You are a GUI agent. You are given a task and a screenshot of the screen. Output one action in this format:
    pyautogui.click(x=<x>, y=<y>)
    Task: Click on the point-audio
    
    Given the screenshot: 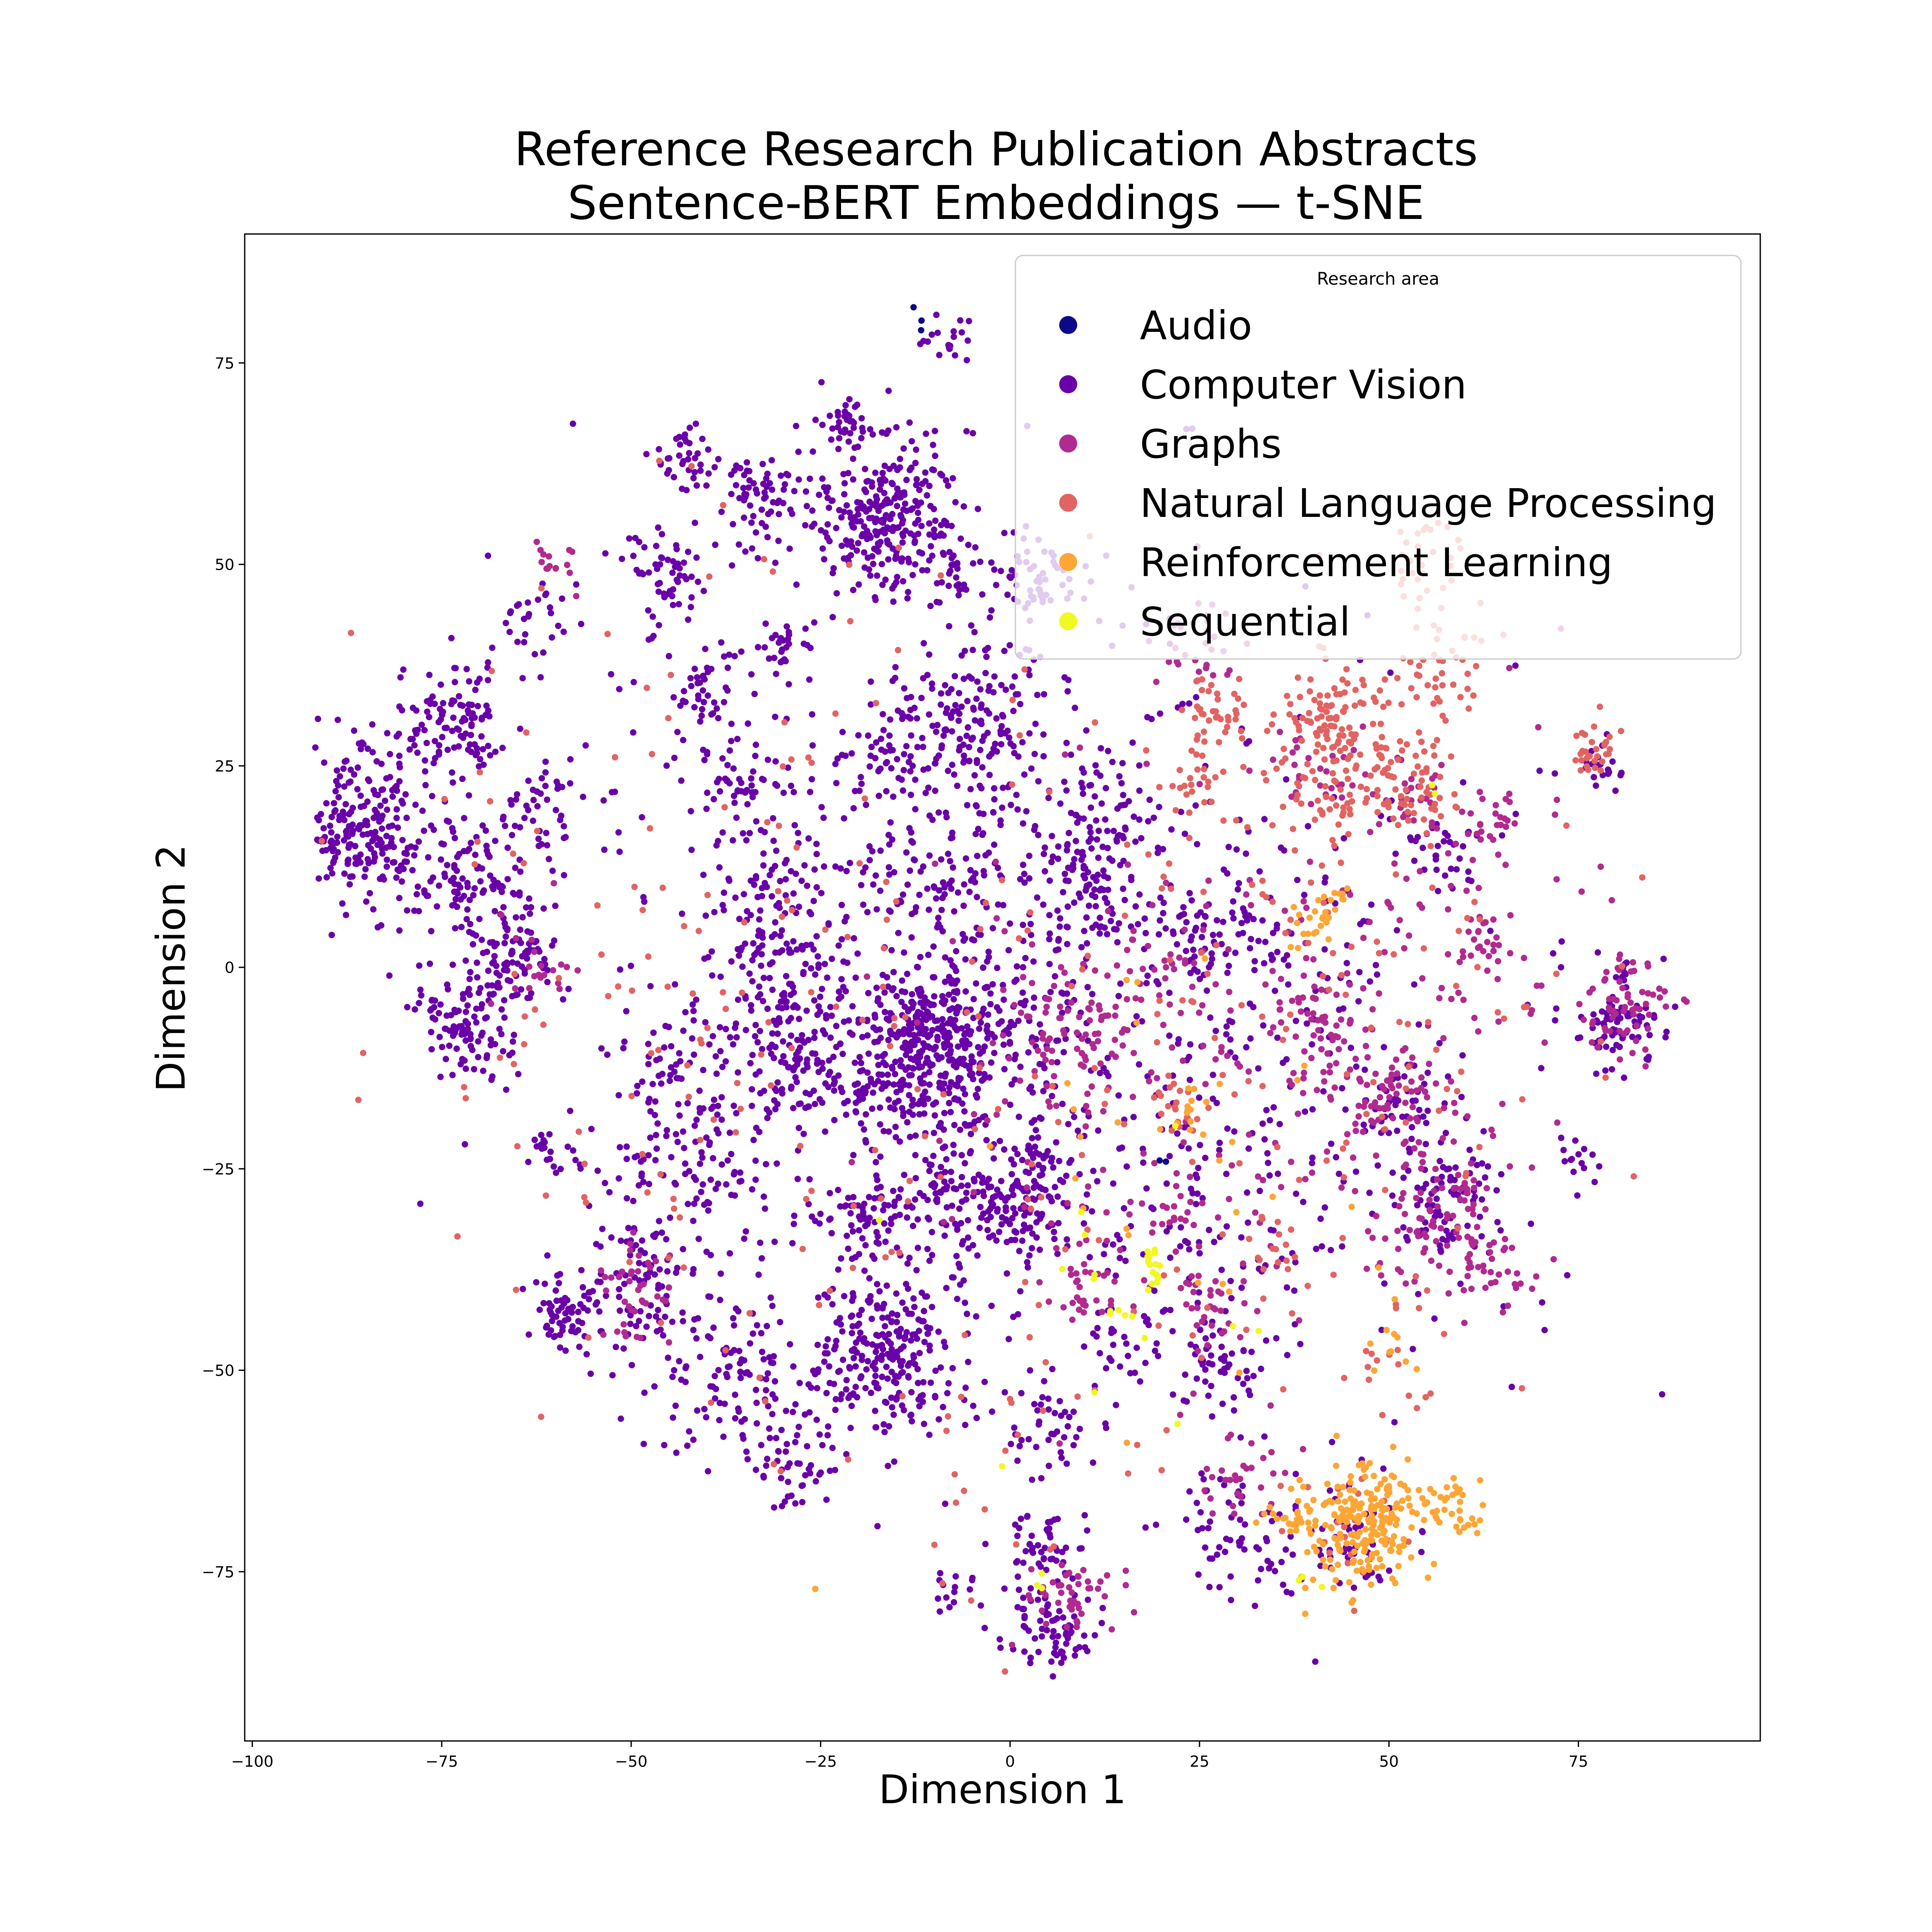 What is the action you would take?
    pyautogui.click(x=921, y=321)
    